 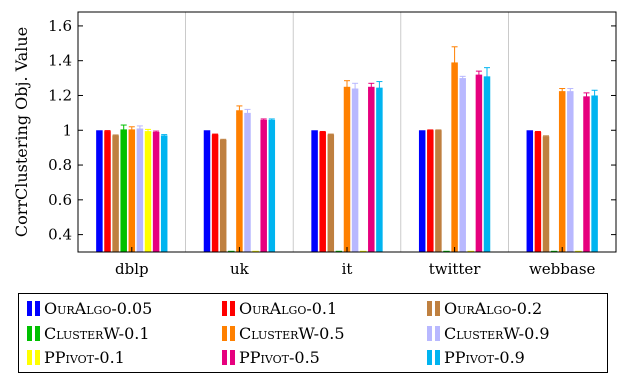 What do you see at coordinates (240, 269) in the screenshot?
I see `x-tick-label: uk` at bounding box center [240, 269].